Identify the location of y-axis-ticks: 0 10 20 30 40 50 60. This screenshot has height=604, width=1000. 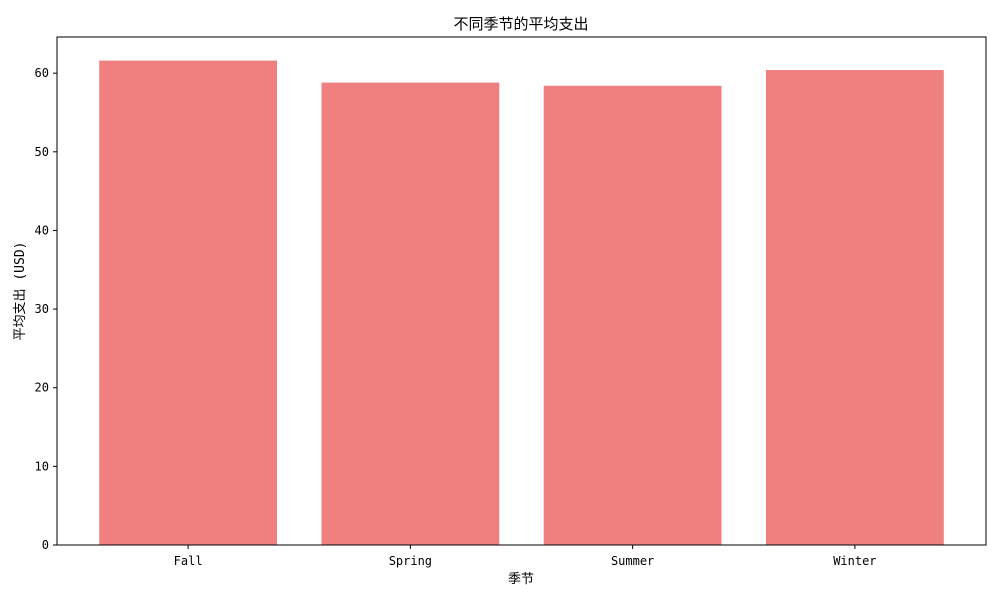
(46, 309).